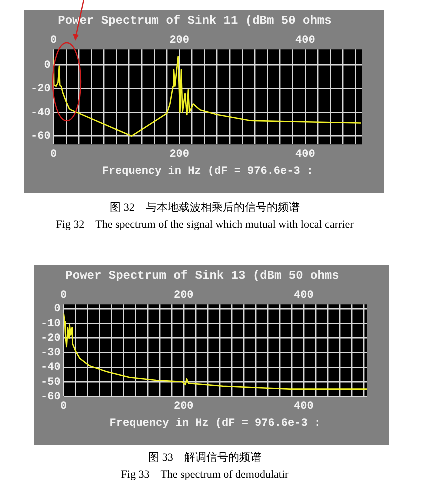 This screenshot has height=493, width=442. Describe the element at coordinates (205, 208) in the screenshot. I see `caption: 图 32 与本地载波相乘后的信号的频谱` at that location.